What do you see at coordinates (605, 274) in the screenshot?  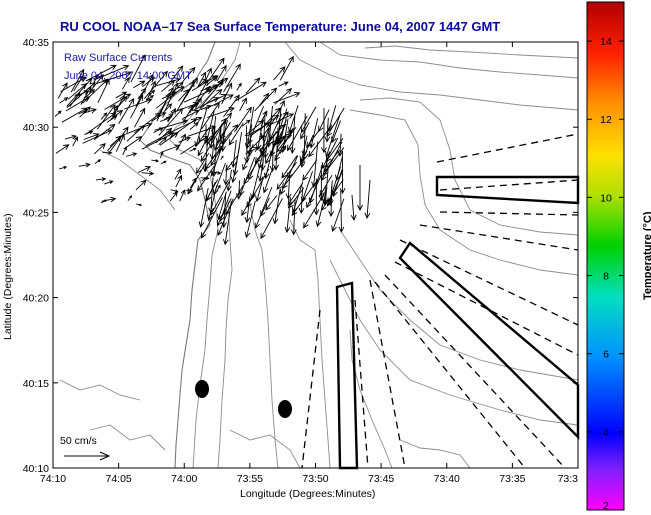 I see `colorbar-ticks: 14 12 10 8 6 4 2` at bounding box center [605, 274].